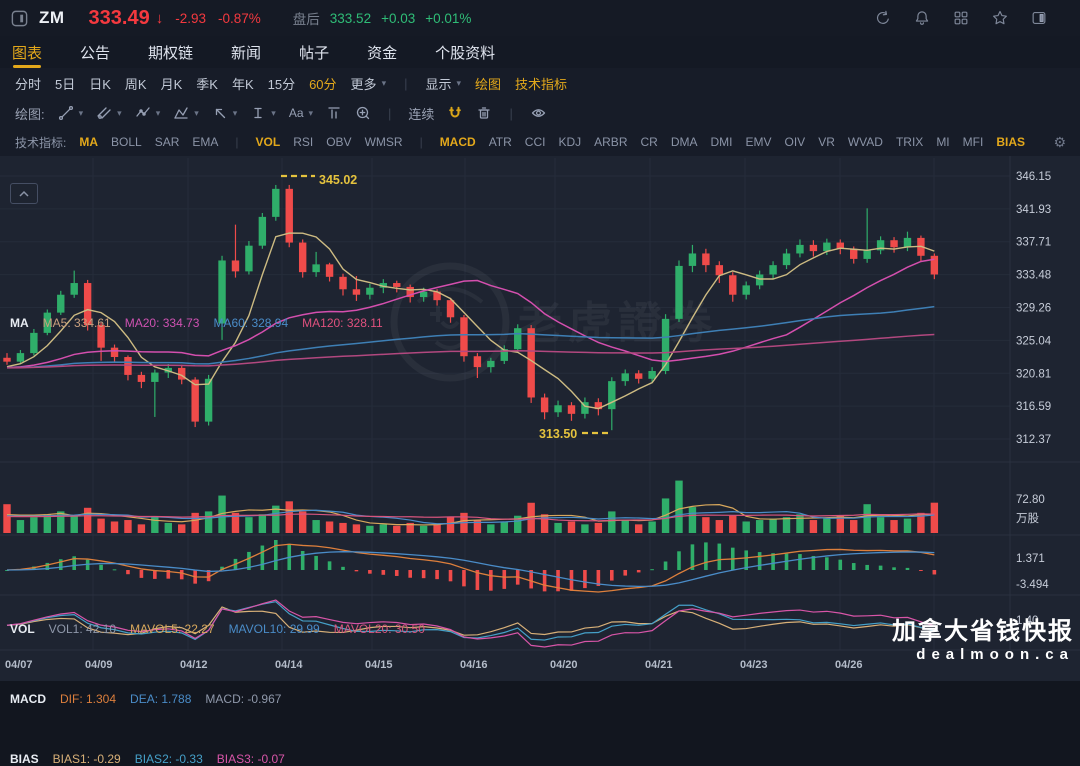 The height and width of the screenshot is (766, 1080). I want to click on panel-layout-icon, so click(1039, 18).